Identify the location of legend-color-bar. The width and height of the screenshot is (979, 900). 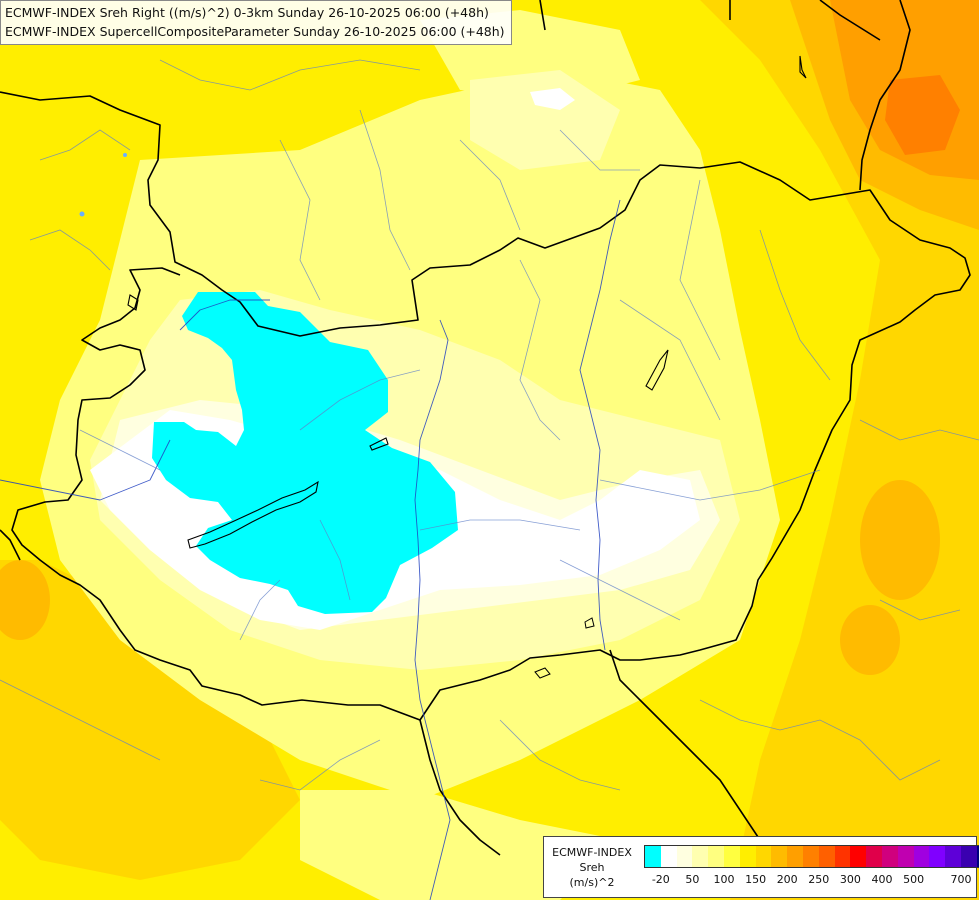
(811, 856).